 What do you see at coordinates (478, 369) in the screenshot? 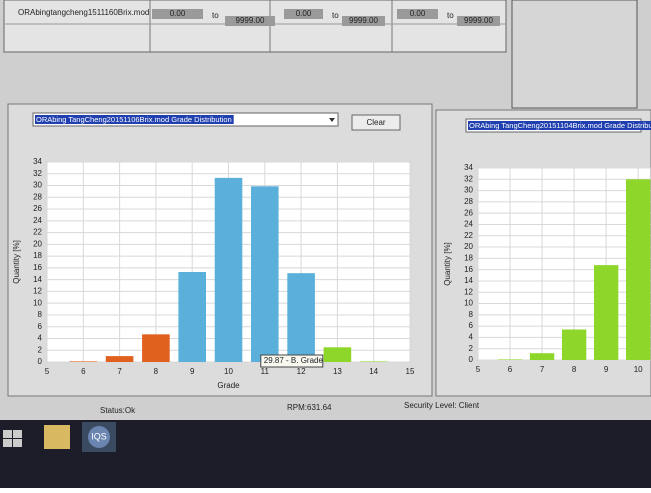
I see `x-tick-label: 5` at bounding box center [478, 369].